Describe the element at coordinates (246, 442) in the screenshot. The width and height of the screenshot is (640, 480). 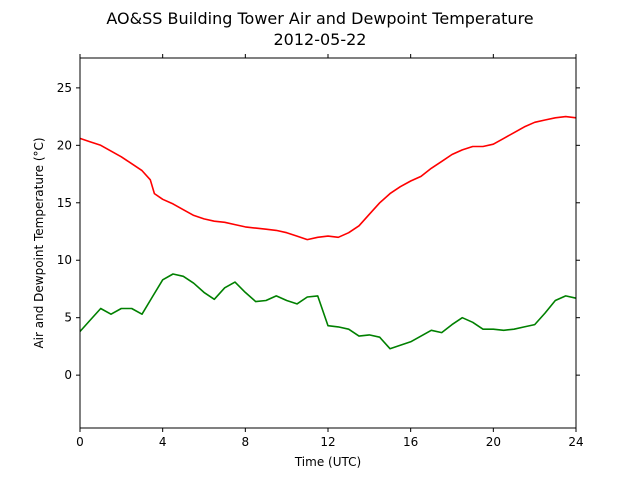
I see `x-tick-label: 8` at that location.